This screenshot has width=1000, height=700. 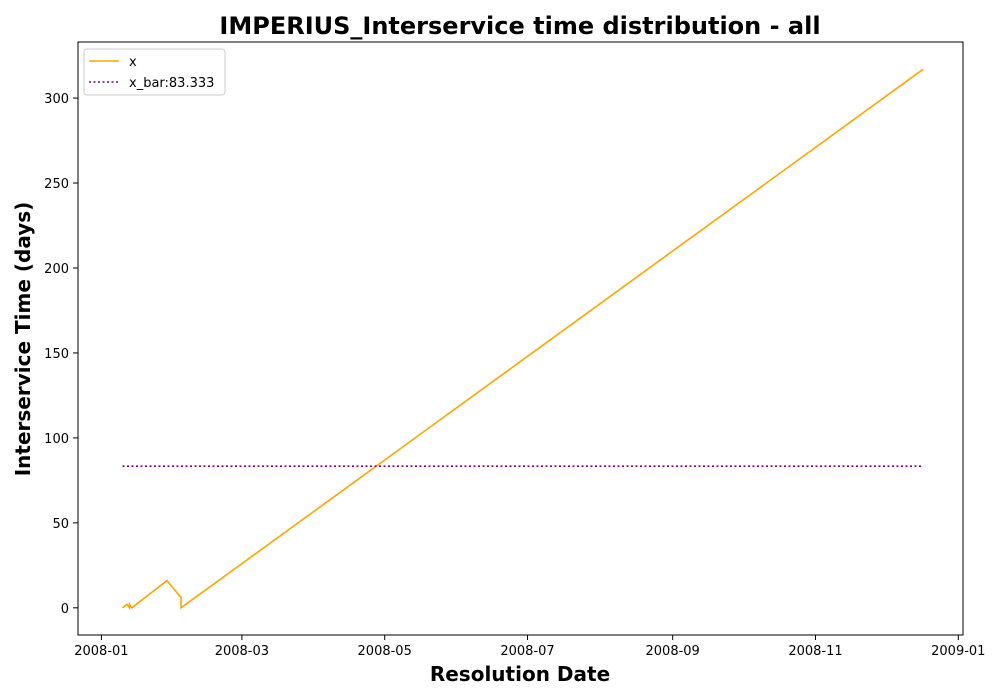 What do you see at coordinates (958, 651) in the screenshot?
I see `x-tick-label: 2009-01` at bounding box center [958, 651].